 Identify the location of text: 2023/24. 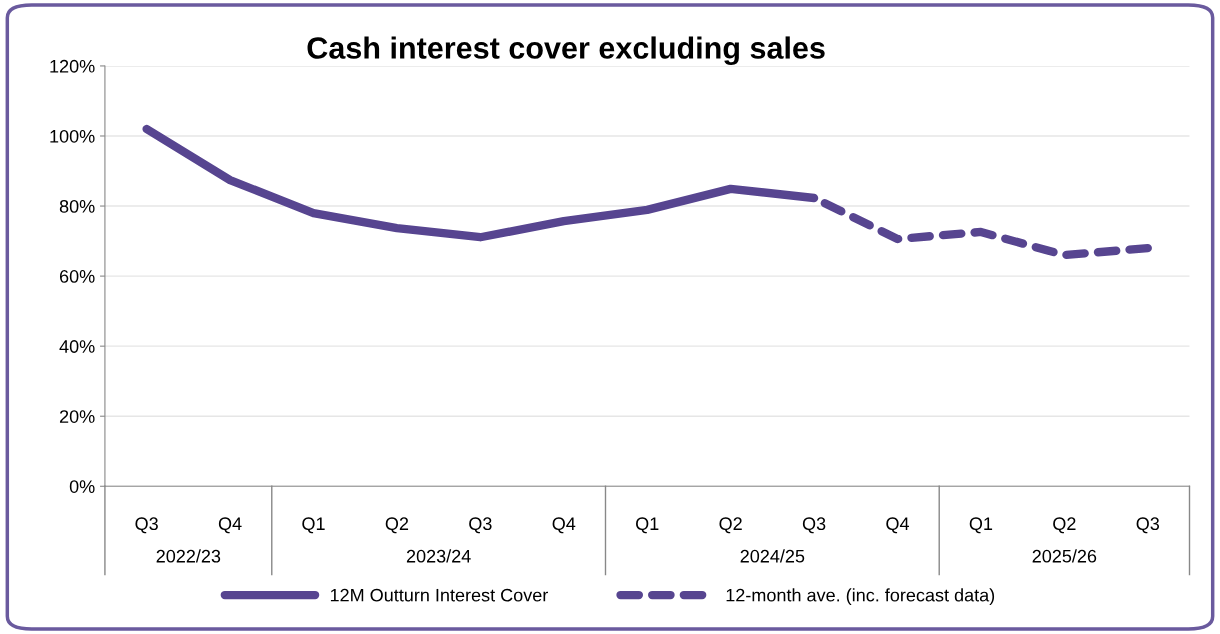
(438, 556).